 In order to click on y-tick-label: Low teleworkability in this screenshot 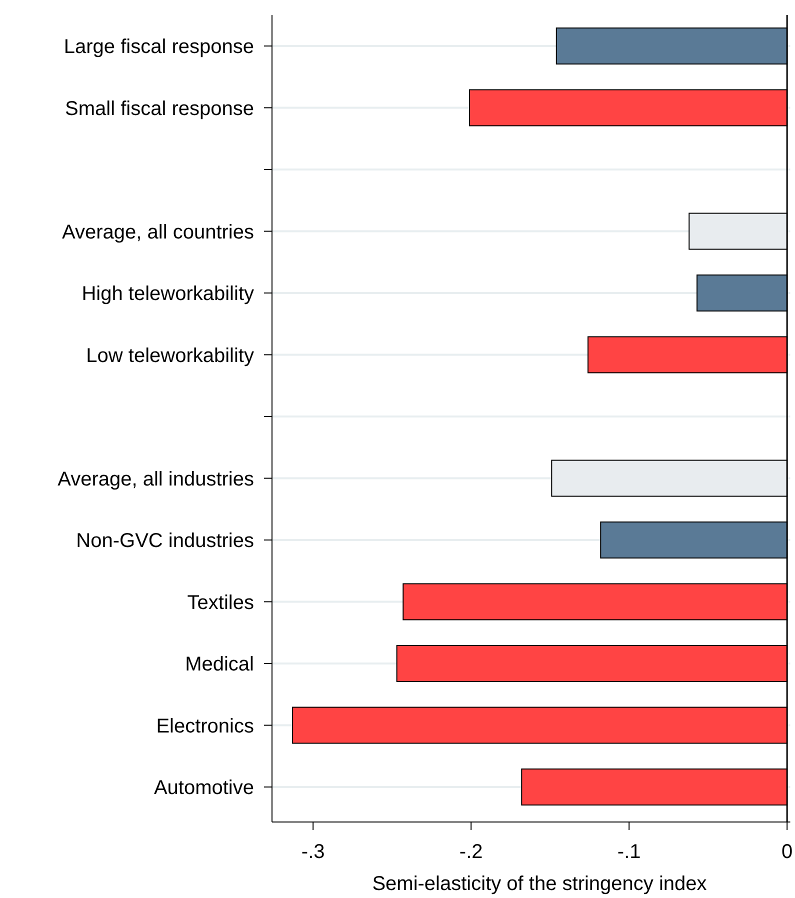, I will do `click(170, 355)`.